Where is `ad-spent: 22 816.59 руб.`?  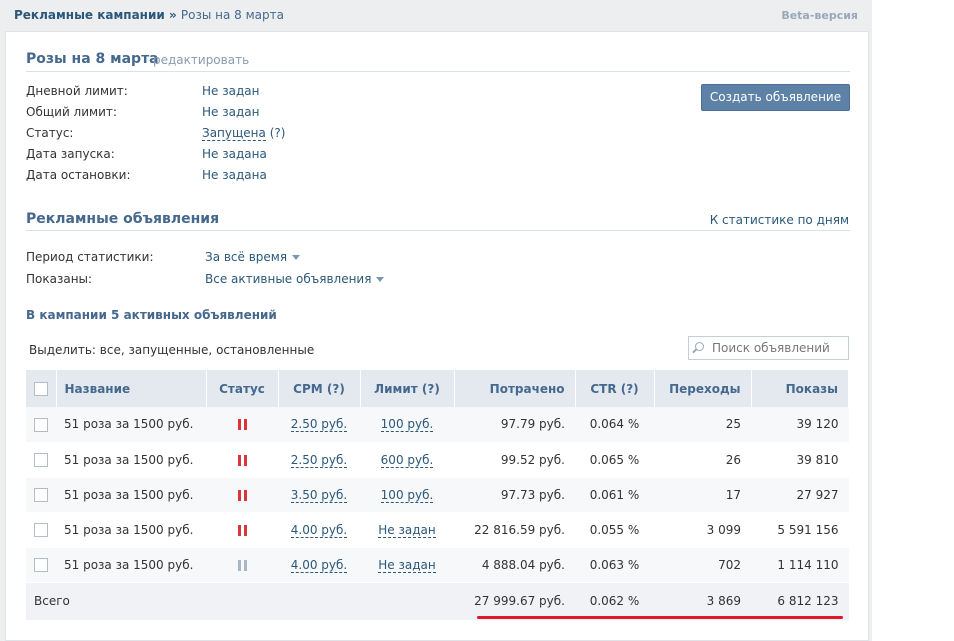 ad-spent: 22 816.59 руб. is located at coordinates (514, 530).